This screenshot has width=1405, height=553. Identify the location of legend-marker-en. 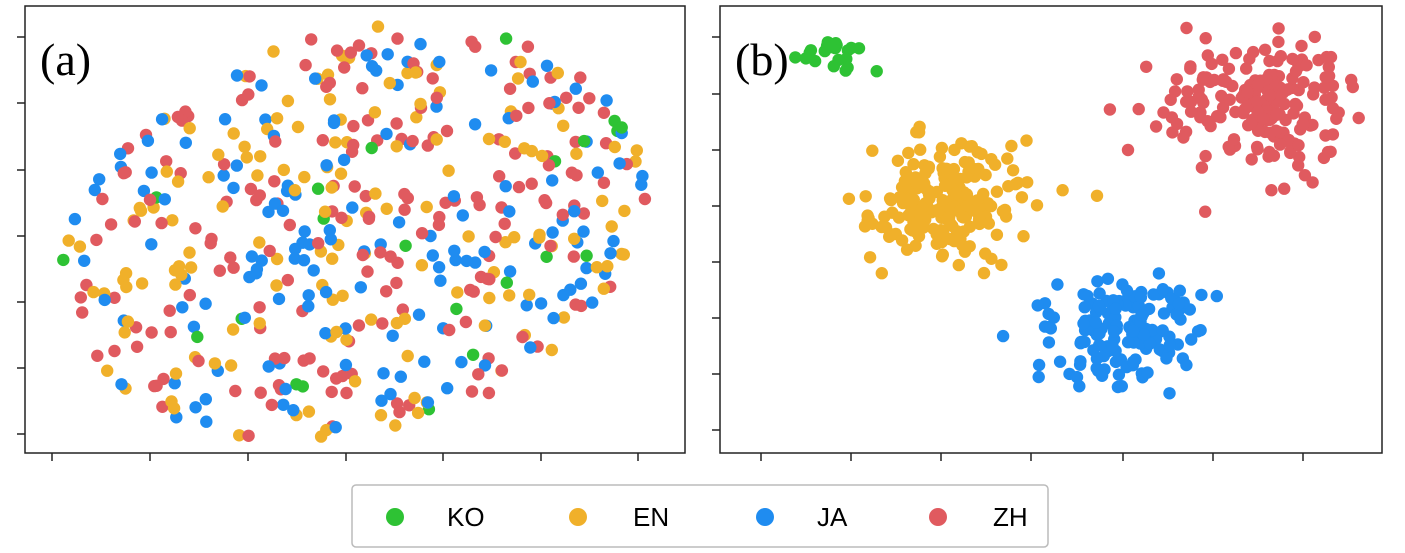
(578, 517).